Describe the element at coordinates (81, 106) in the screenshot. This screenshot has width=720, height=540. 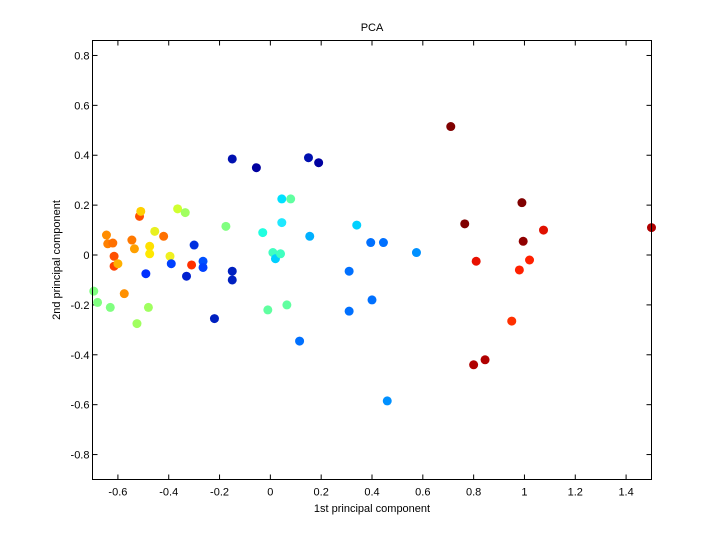
I see `y-tick-label: 0.6` at that location.